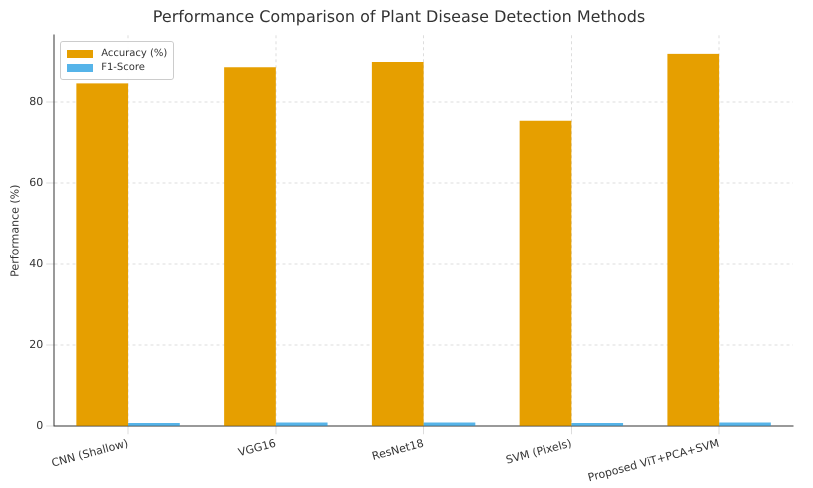  What do you see at coordinates (257, 448) in the screenshot?
I see `x-tick-label: VGG16` at bounding box center [257, 448].